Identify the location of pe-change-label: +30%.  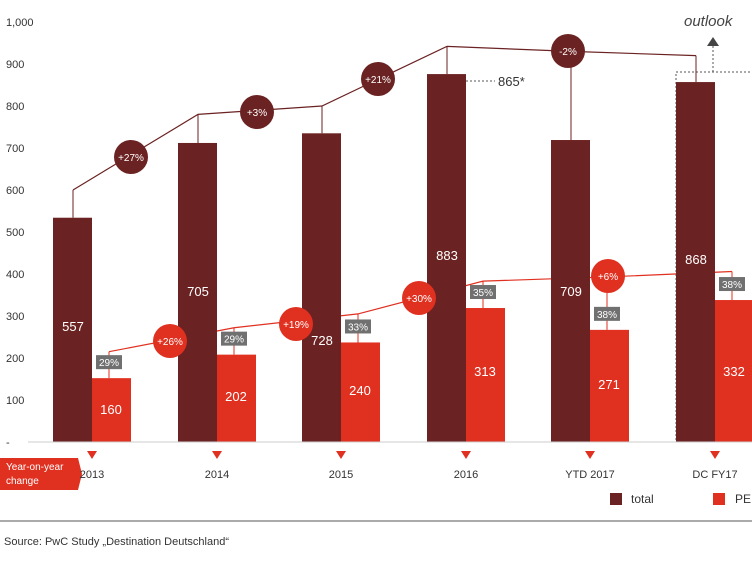
(419, 299).